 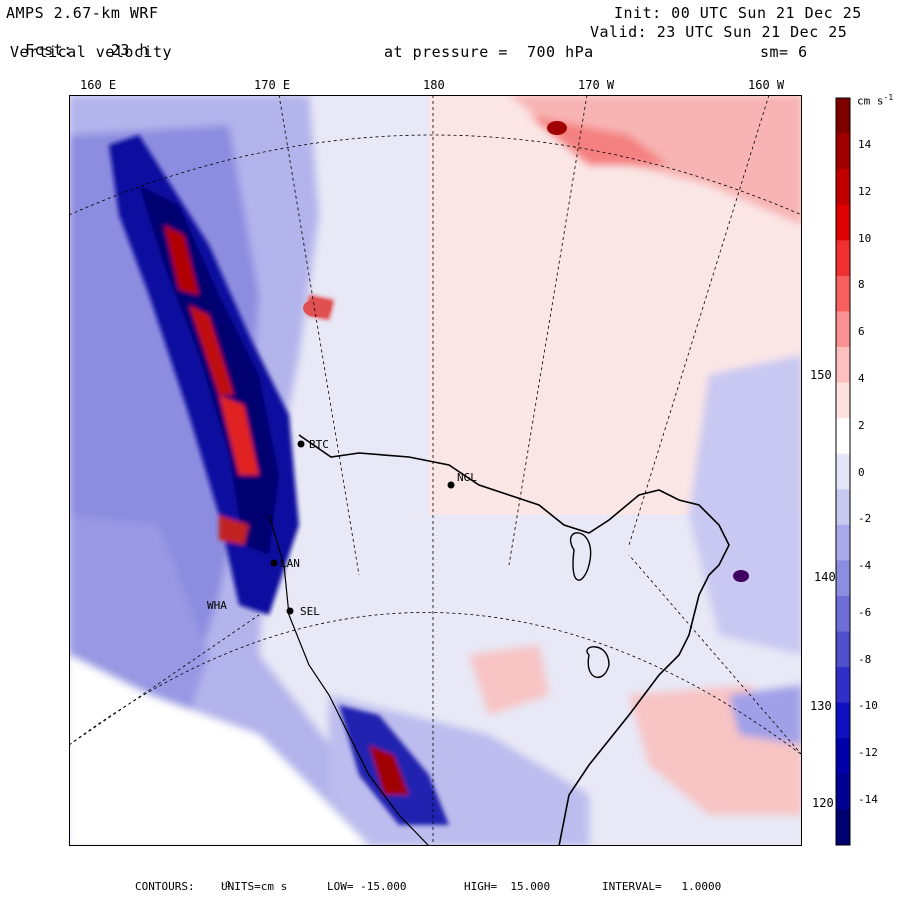 I want to click on colorbar-tick-label: -6, so click(x=865, y=612).